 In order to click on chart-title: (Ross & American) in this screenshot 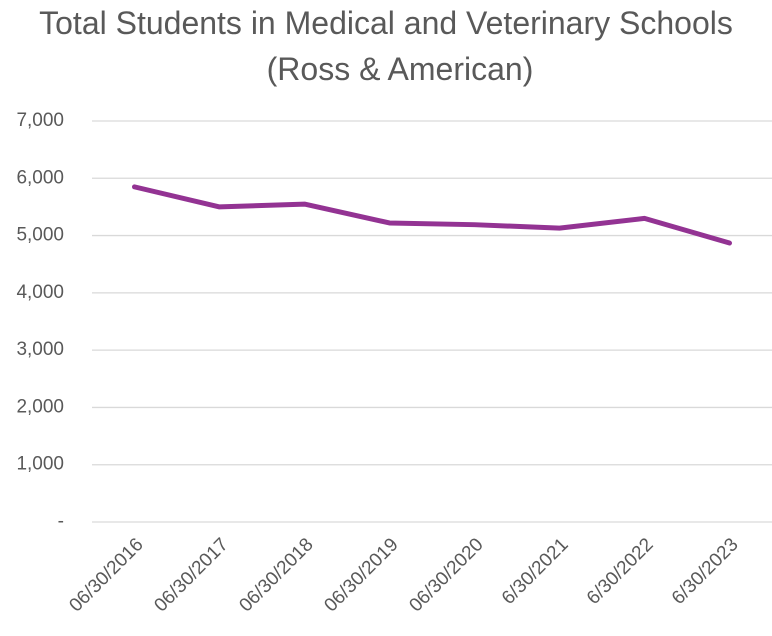, I will do `click(400, 69)`.